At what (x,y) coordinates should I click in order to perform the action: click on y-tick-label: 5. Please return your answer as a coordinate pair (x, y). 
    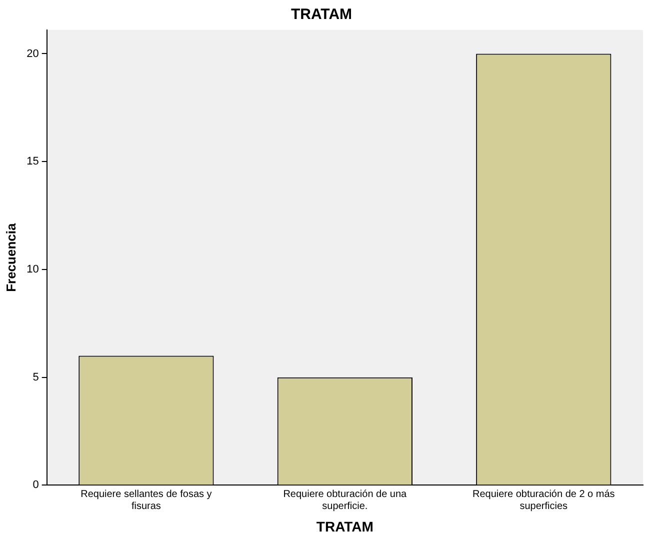
    Looking at the image, I should click on (35, 377).